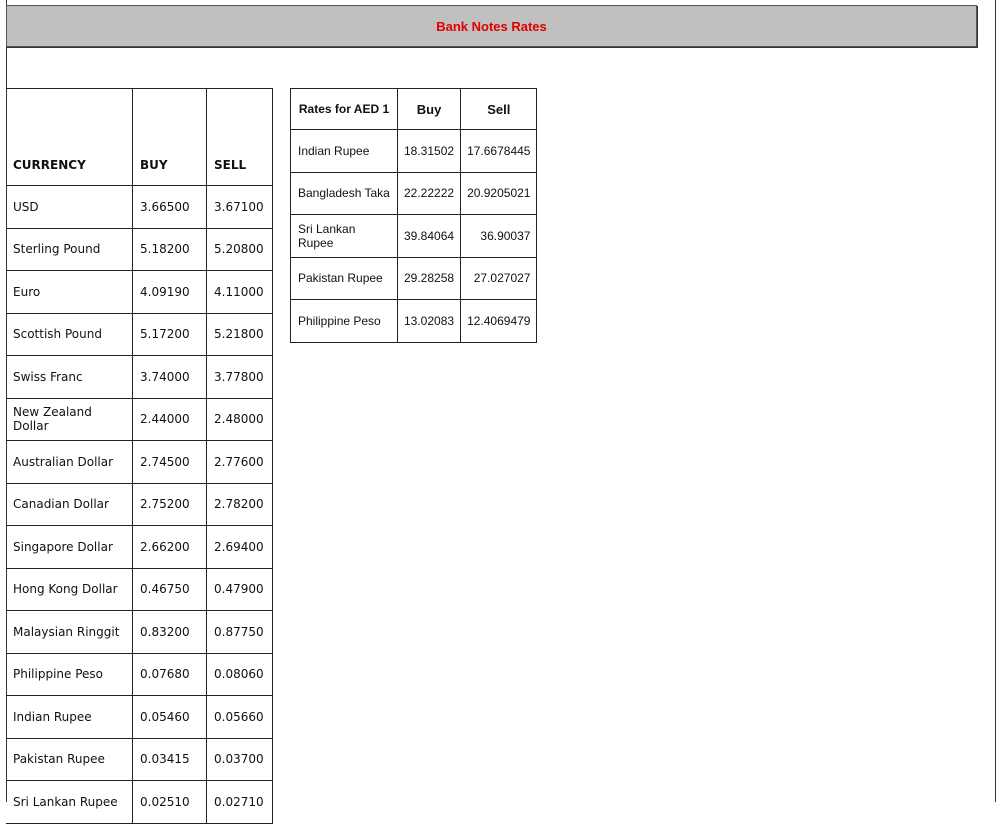  Describe the element at coordinates (344, 109) in the screenshot. I see `header-rates-for-aed: Rates for AED 1` at that location.